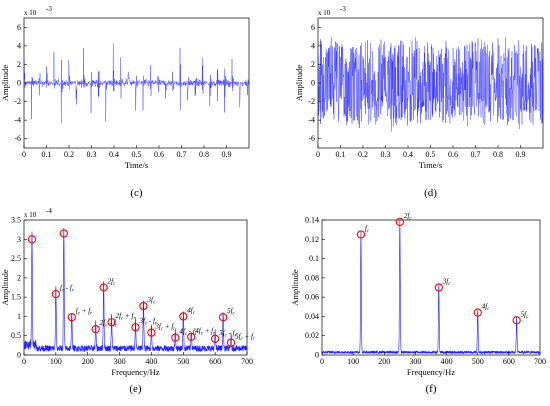  I want to click on panel-e-spectrum-trace, so click(135, 290).